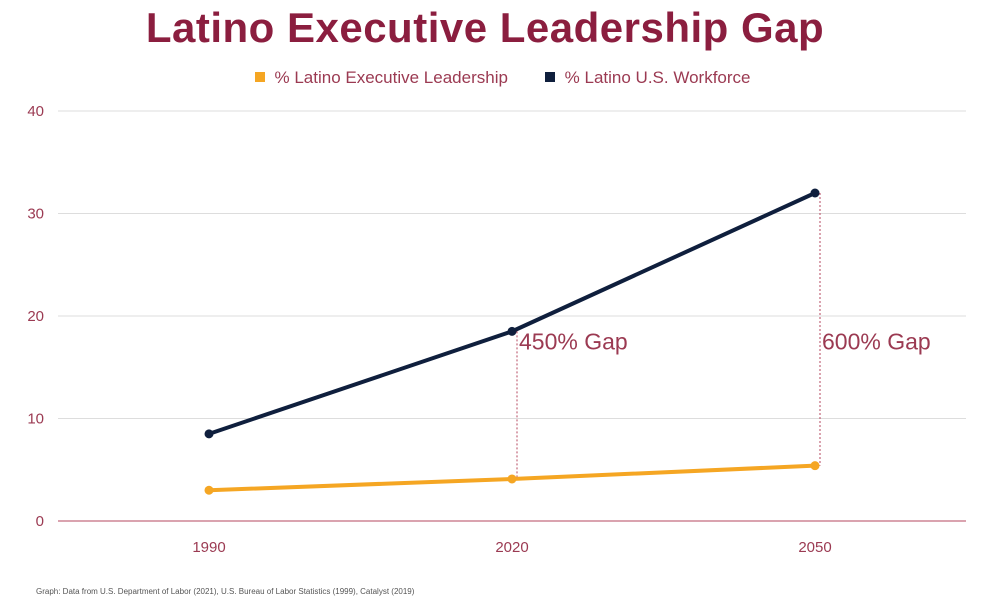 This screenshot has width=1005, height=609. What do you see at coordinates (512, 479) in the screenshot?
I see `data-point-s0-2020` at bounding box center [512, 479].